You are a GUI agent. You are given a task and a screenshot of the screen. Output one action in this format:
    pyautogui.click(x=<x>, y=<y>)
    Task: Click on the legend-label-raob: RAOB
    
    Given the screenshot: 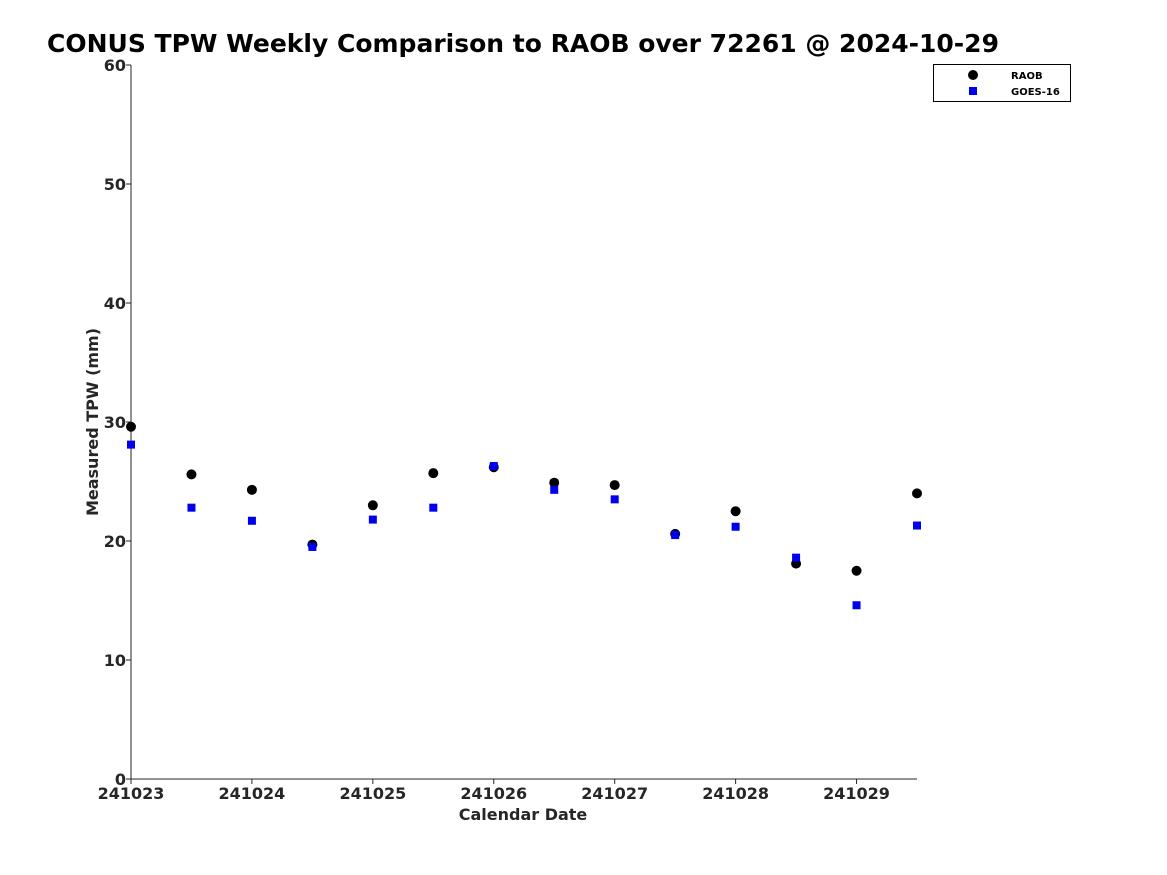 What is the action you would take?
    pyautogui.click(x=1027, y=76)
    